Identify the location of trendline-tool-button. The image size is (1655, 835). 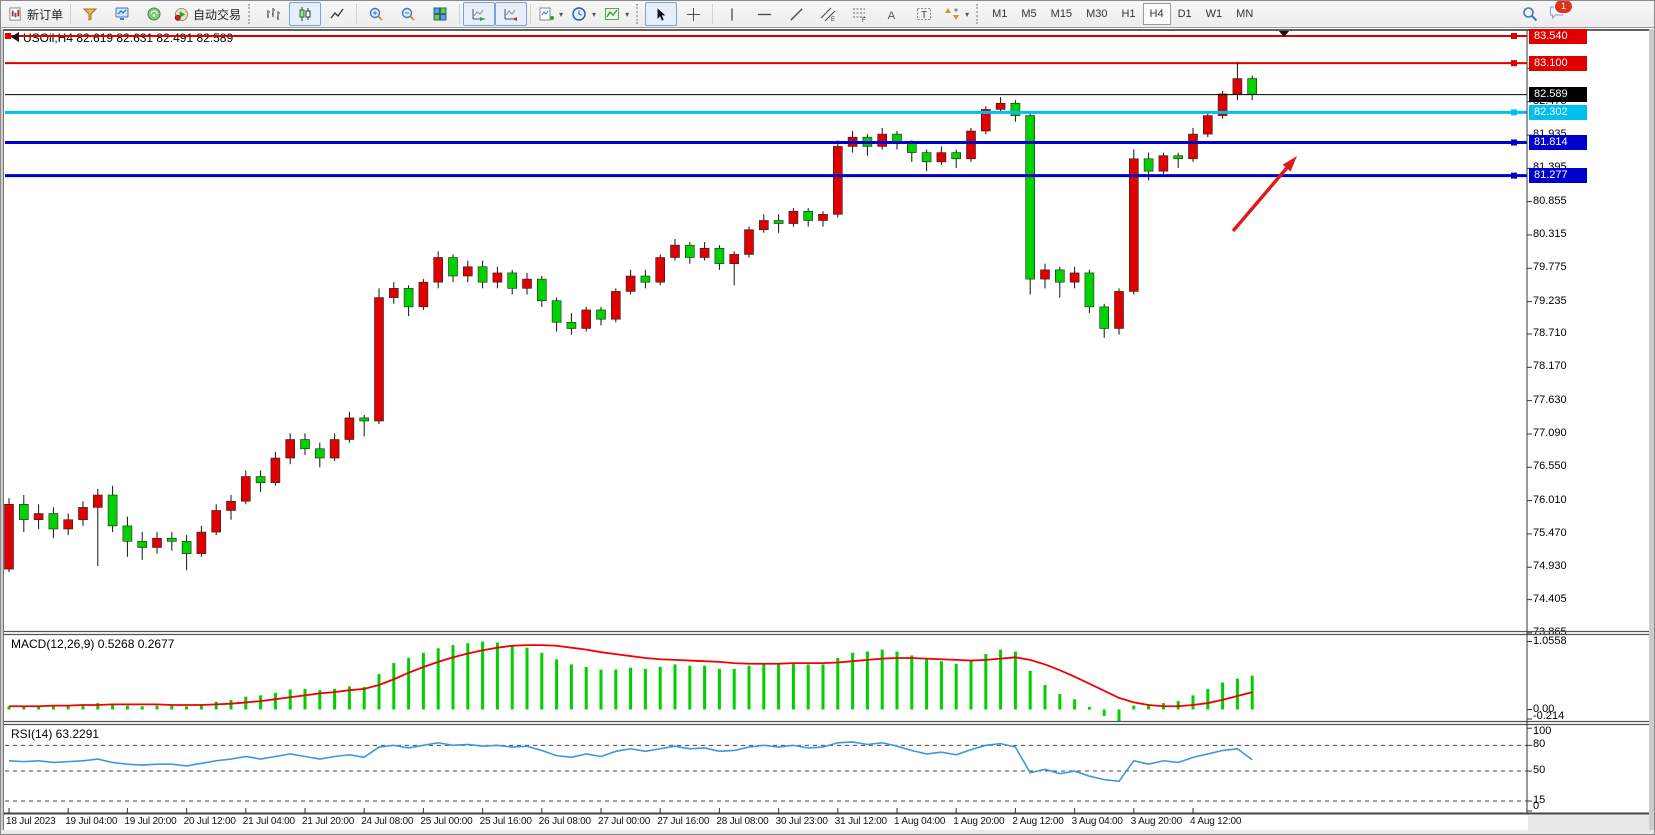
(796, 14).